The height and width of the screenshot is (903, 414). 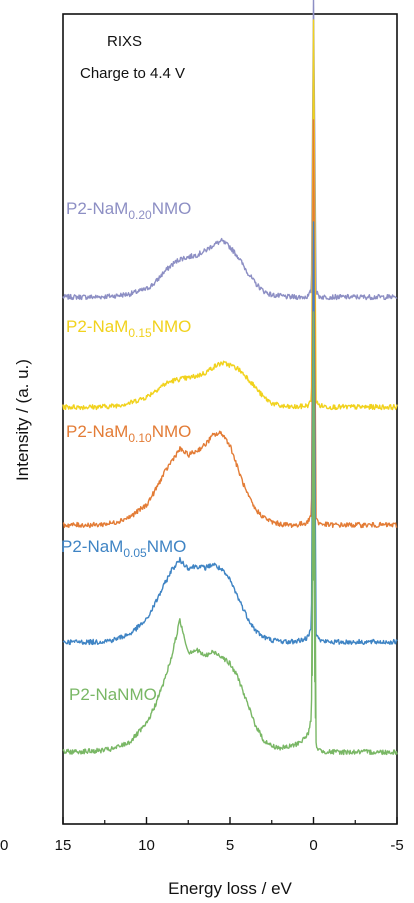 What do you see at coordinates (396, 845) in the screenshot?
I see `x-tick-label-4: -5` at bounding box center [396, 845].